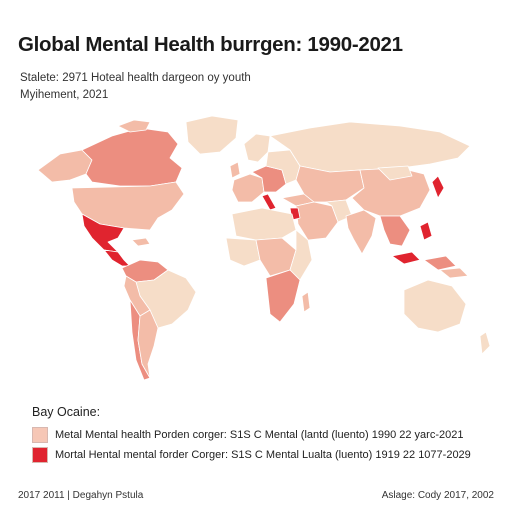 This screenshot has height=512, width=512. What do you see at coordinates (317, 221) in the screenshot?
I see `region-middle-east` at bounding box center [317, 221].